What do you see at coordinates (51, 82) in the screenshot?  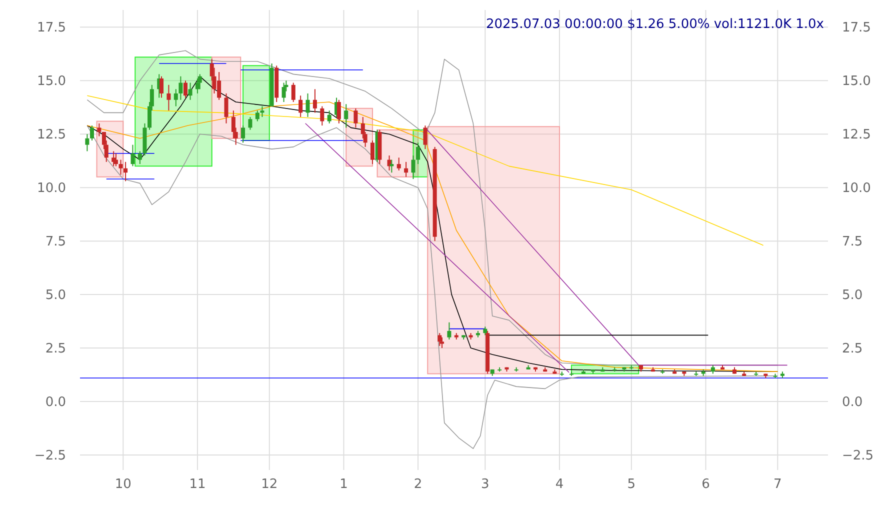 I see `y-tick-label: 15.0` at bounding box center [51, 82].